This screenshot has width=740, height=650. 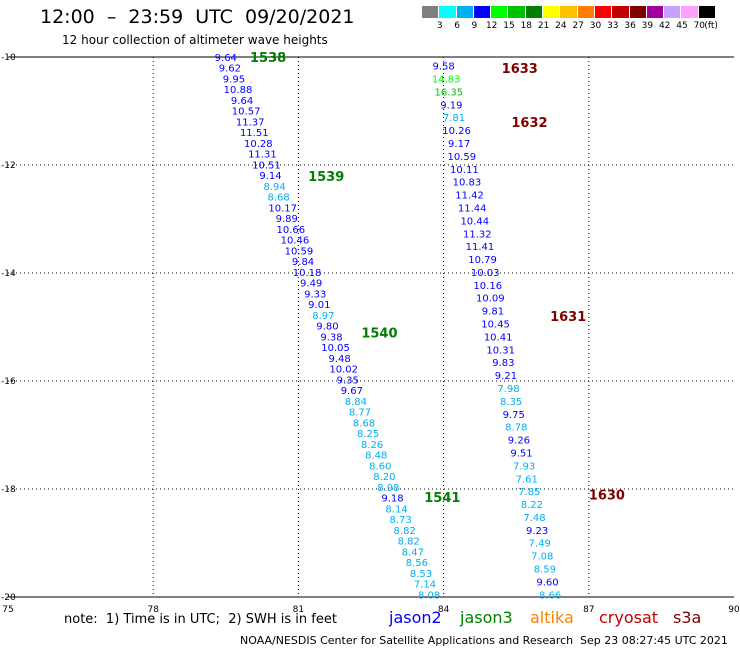 I want to click on orbit-number-label: 1632, so click(x=529, y=123).